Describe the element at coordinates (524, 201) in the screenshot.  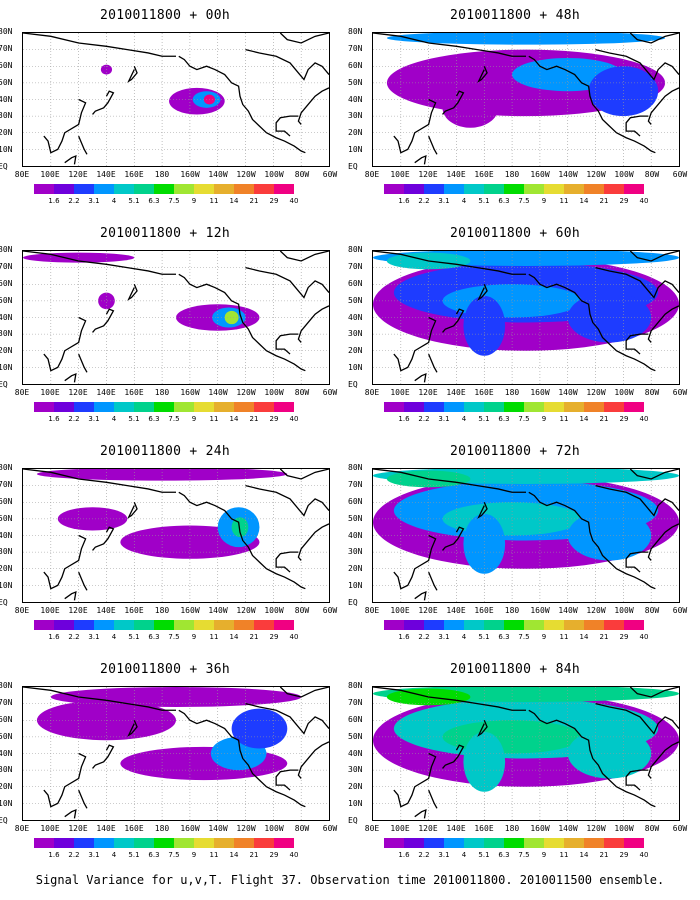
I see `colorbar-label: 7.5` at that location.